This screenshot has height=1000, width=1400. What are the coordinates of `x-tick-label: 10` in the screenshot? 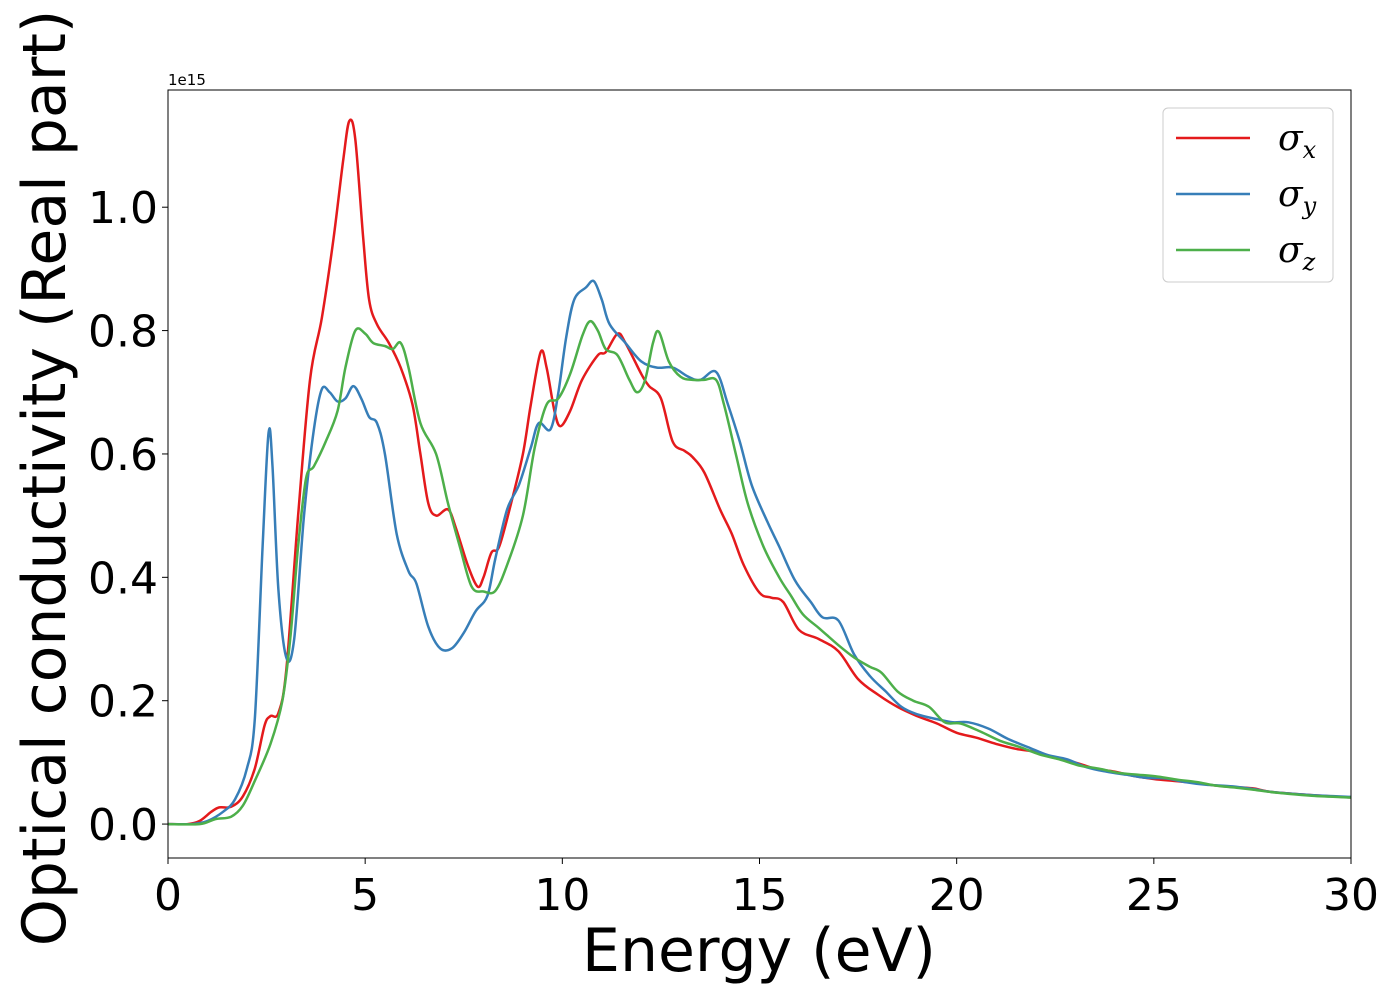 It's located at (562, 895).